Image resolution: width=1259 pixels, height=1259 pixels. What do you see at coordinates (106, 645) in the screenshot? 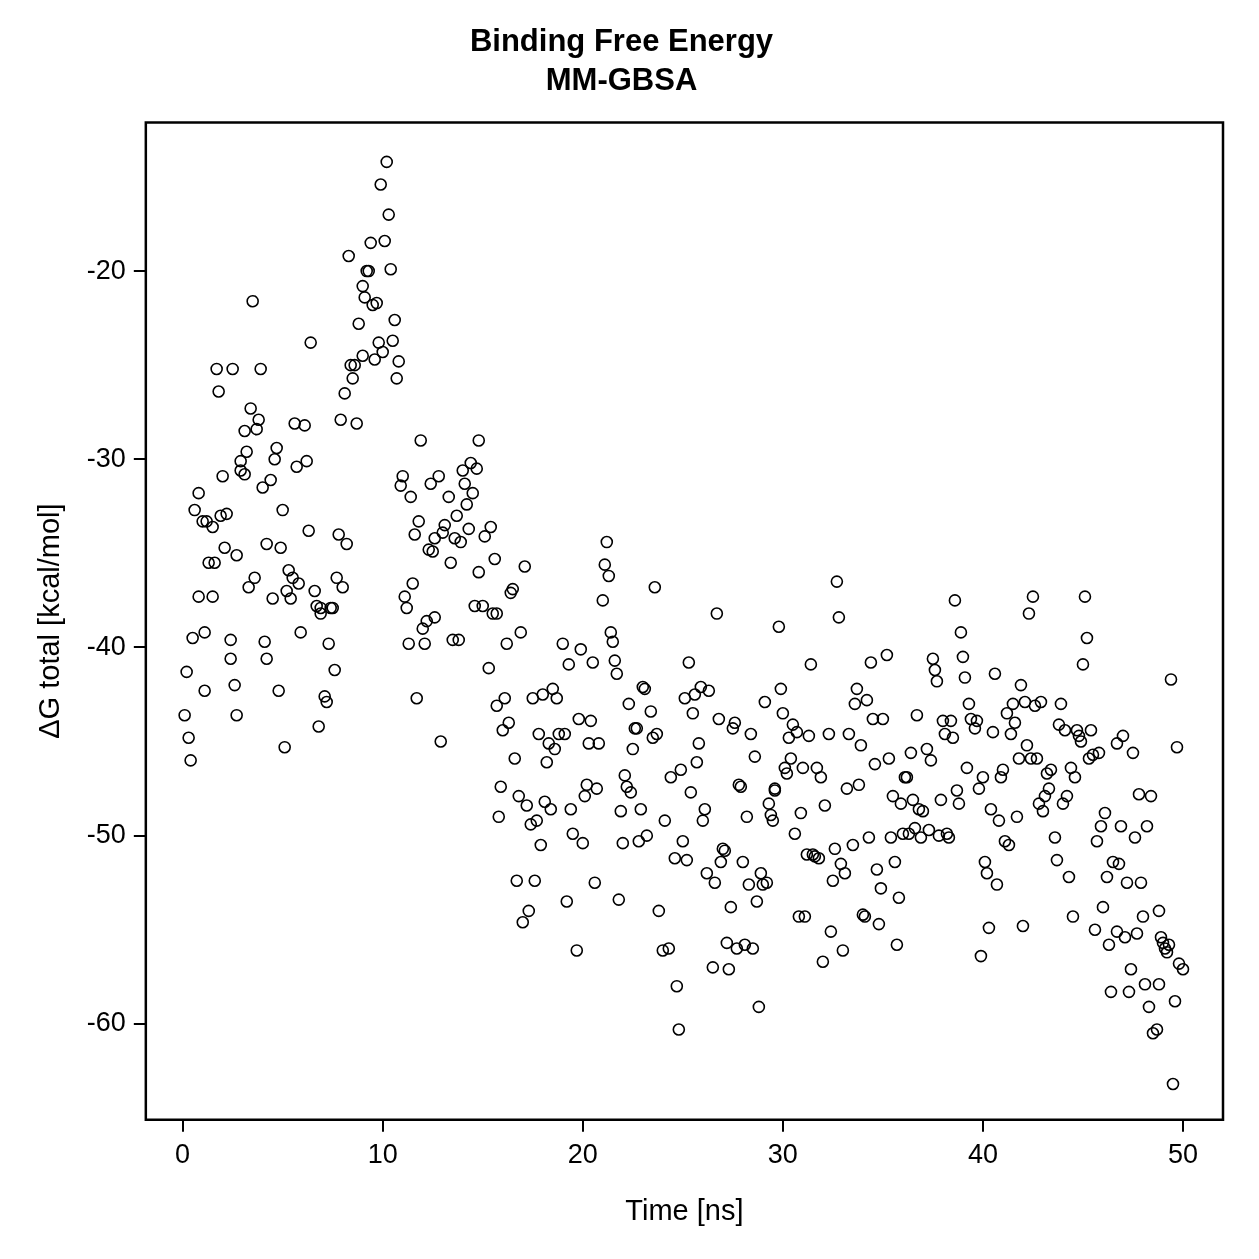
I see `y-tick-label: -40` at bounding box center [106, 645].